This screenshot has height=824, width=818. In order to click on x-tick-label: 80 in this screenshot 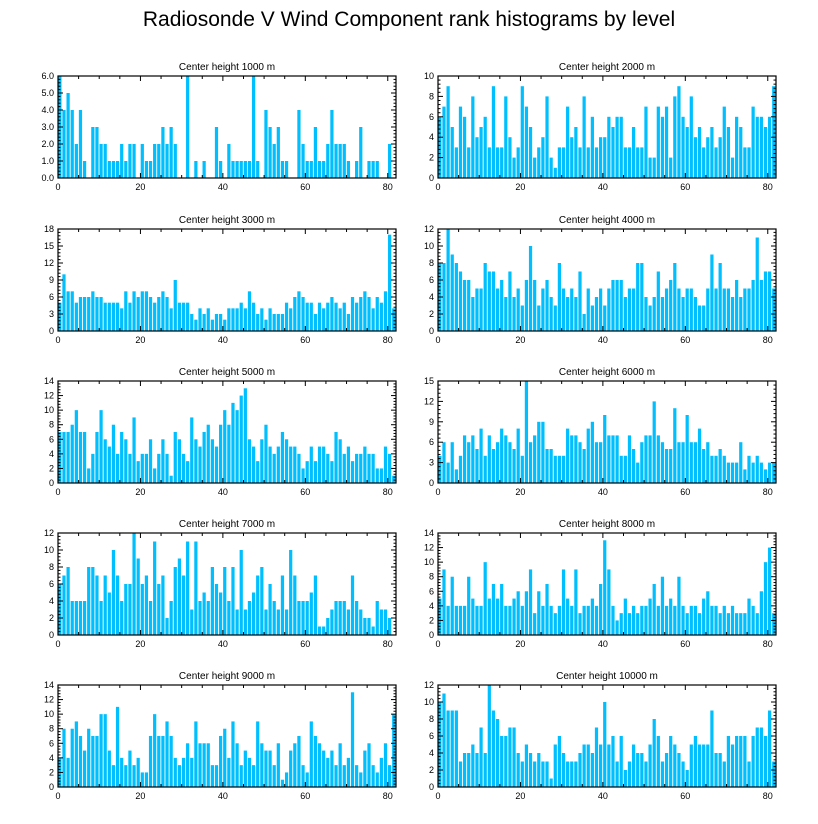, I will do `click(768, 644)`.